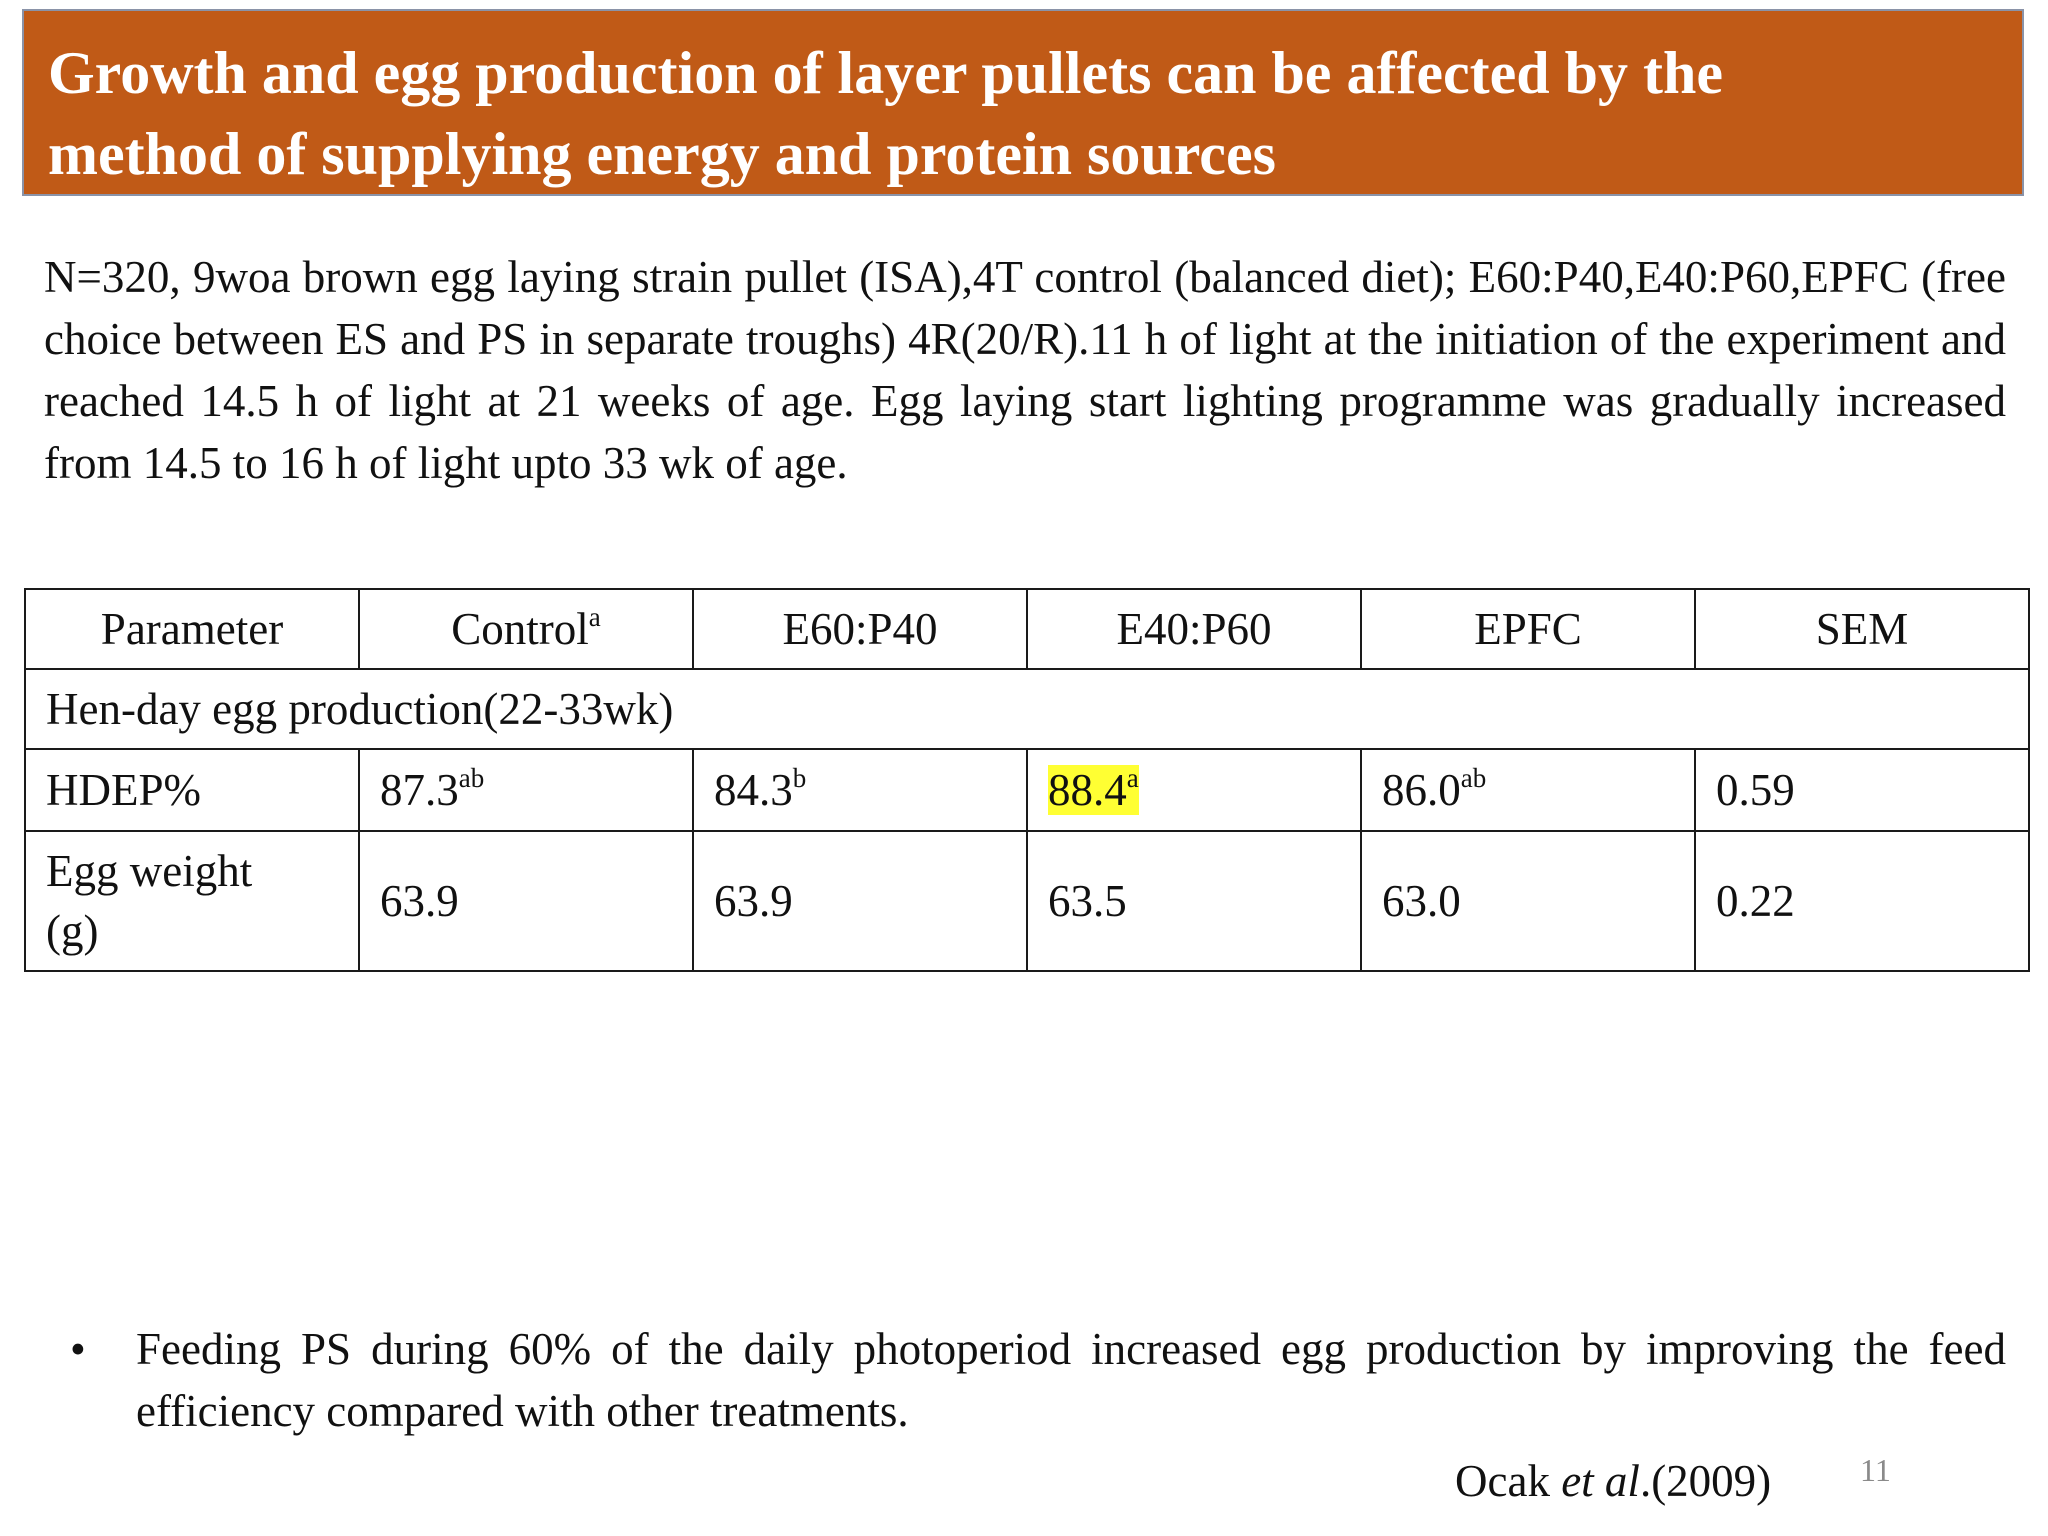  Describe the element at coordinates (1093, 789) in the screenshot. I see `highlighted-value: 88.4a` at that location.